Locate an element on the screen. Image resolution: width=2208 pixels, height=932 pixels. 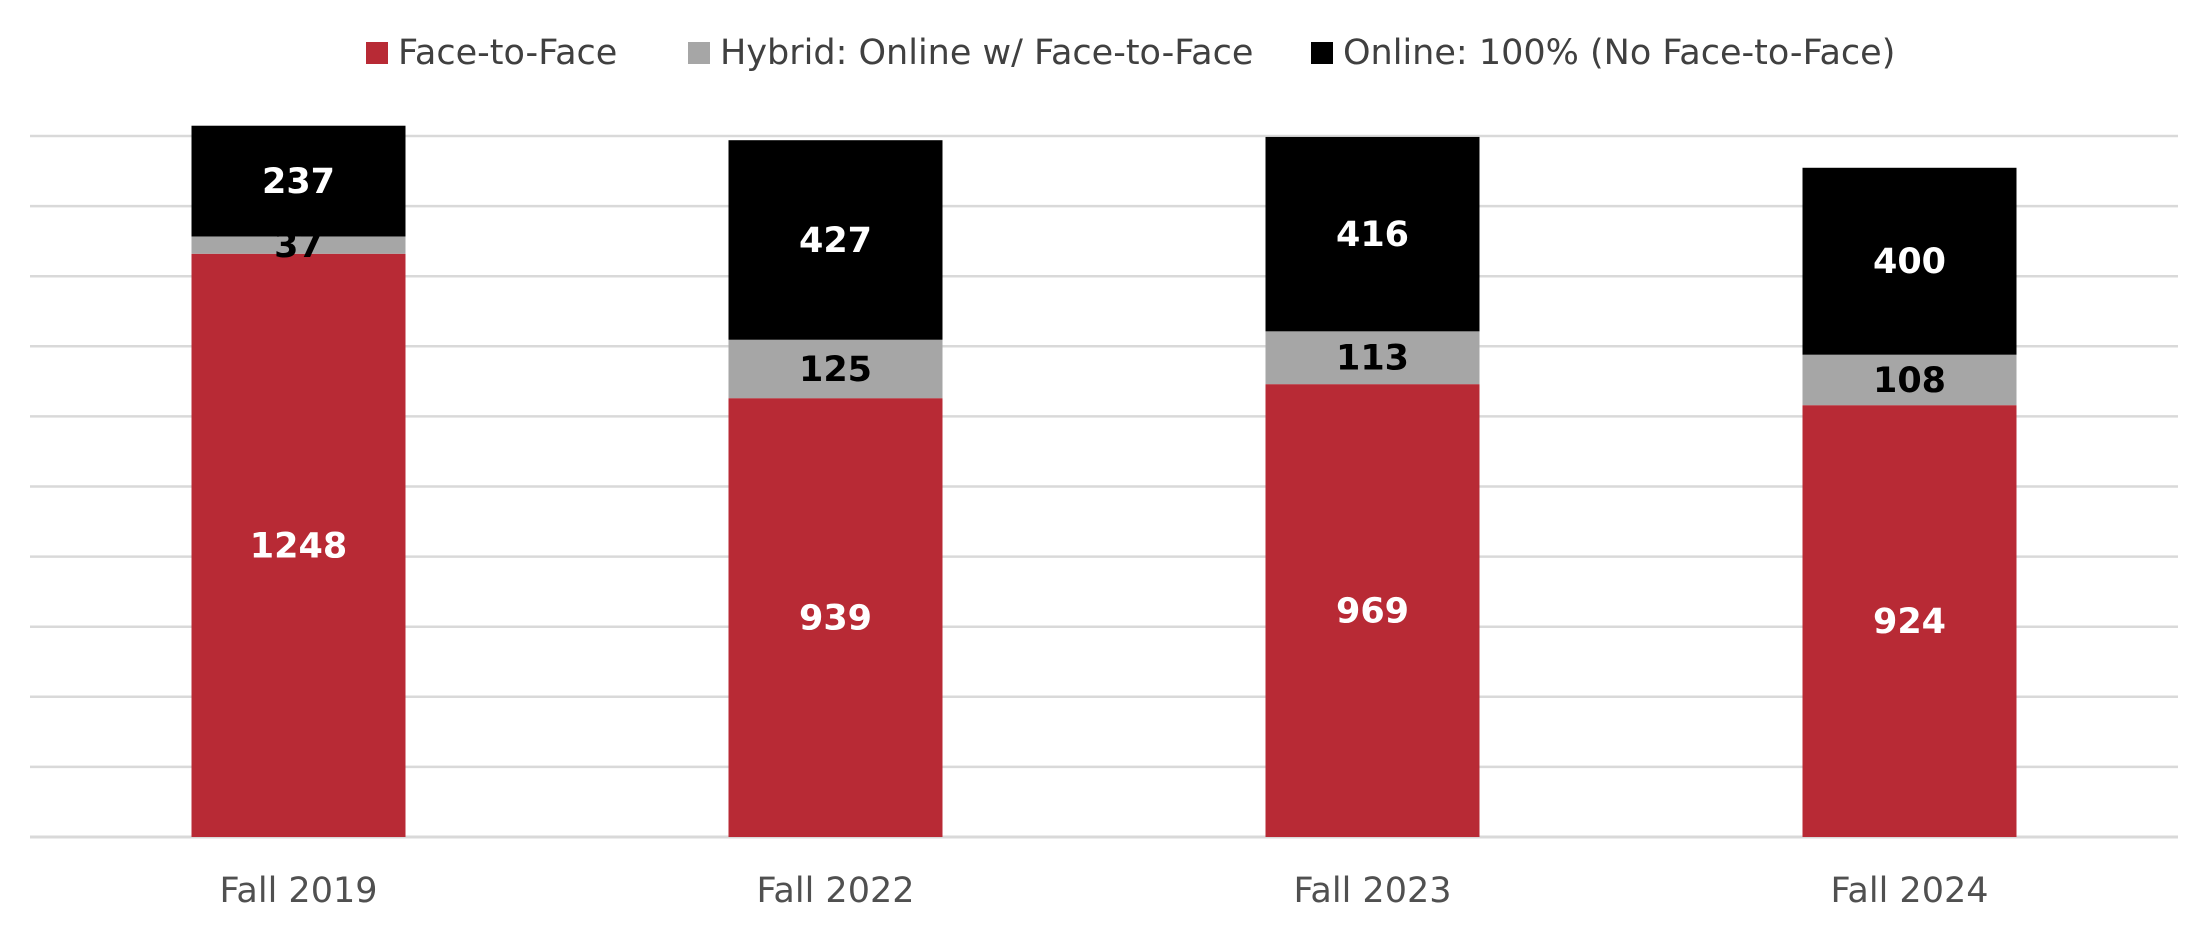
x-axis: Fall 2019 Fall 2022 Fall 2023 Fall 2024 is located at coordinates (1103, 891).